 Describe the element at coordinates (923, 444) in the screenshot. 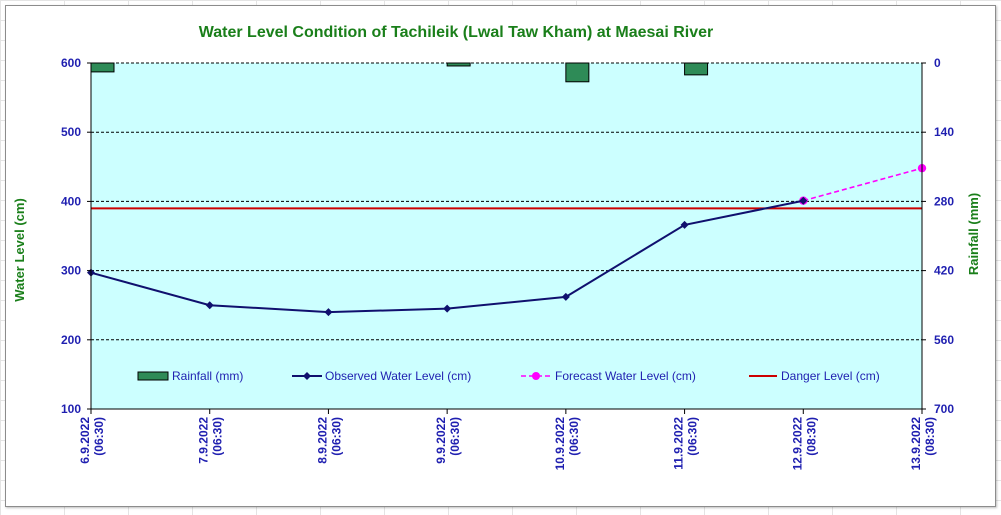

I see `x-tick-label: 13.9.2022(08:30)` at that location.